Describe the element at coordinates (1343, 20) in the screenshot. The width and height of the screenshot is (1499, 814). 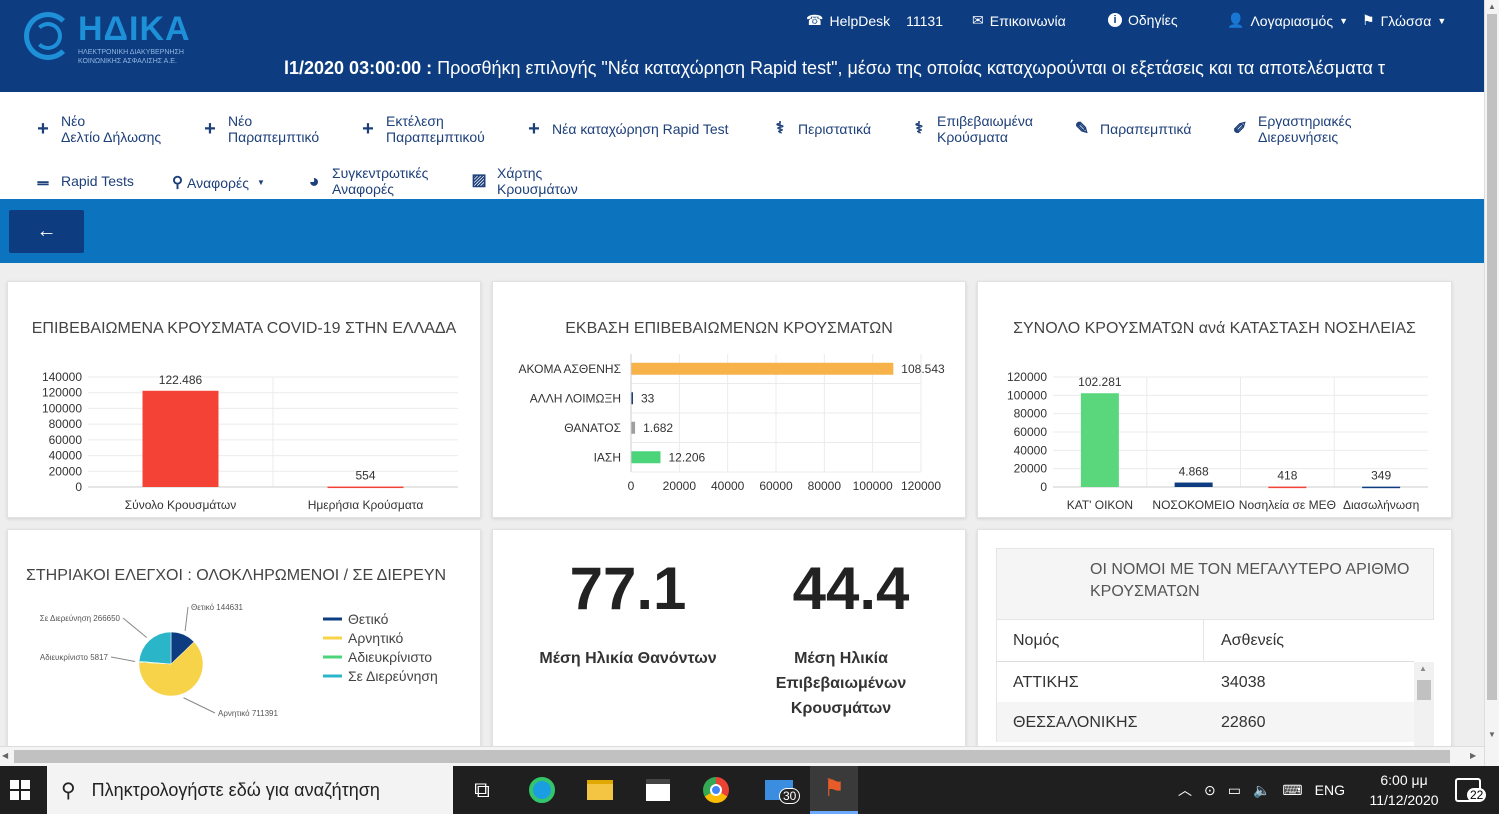
I see `caret-down-icon: ▼` at that location.